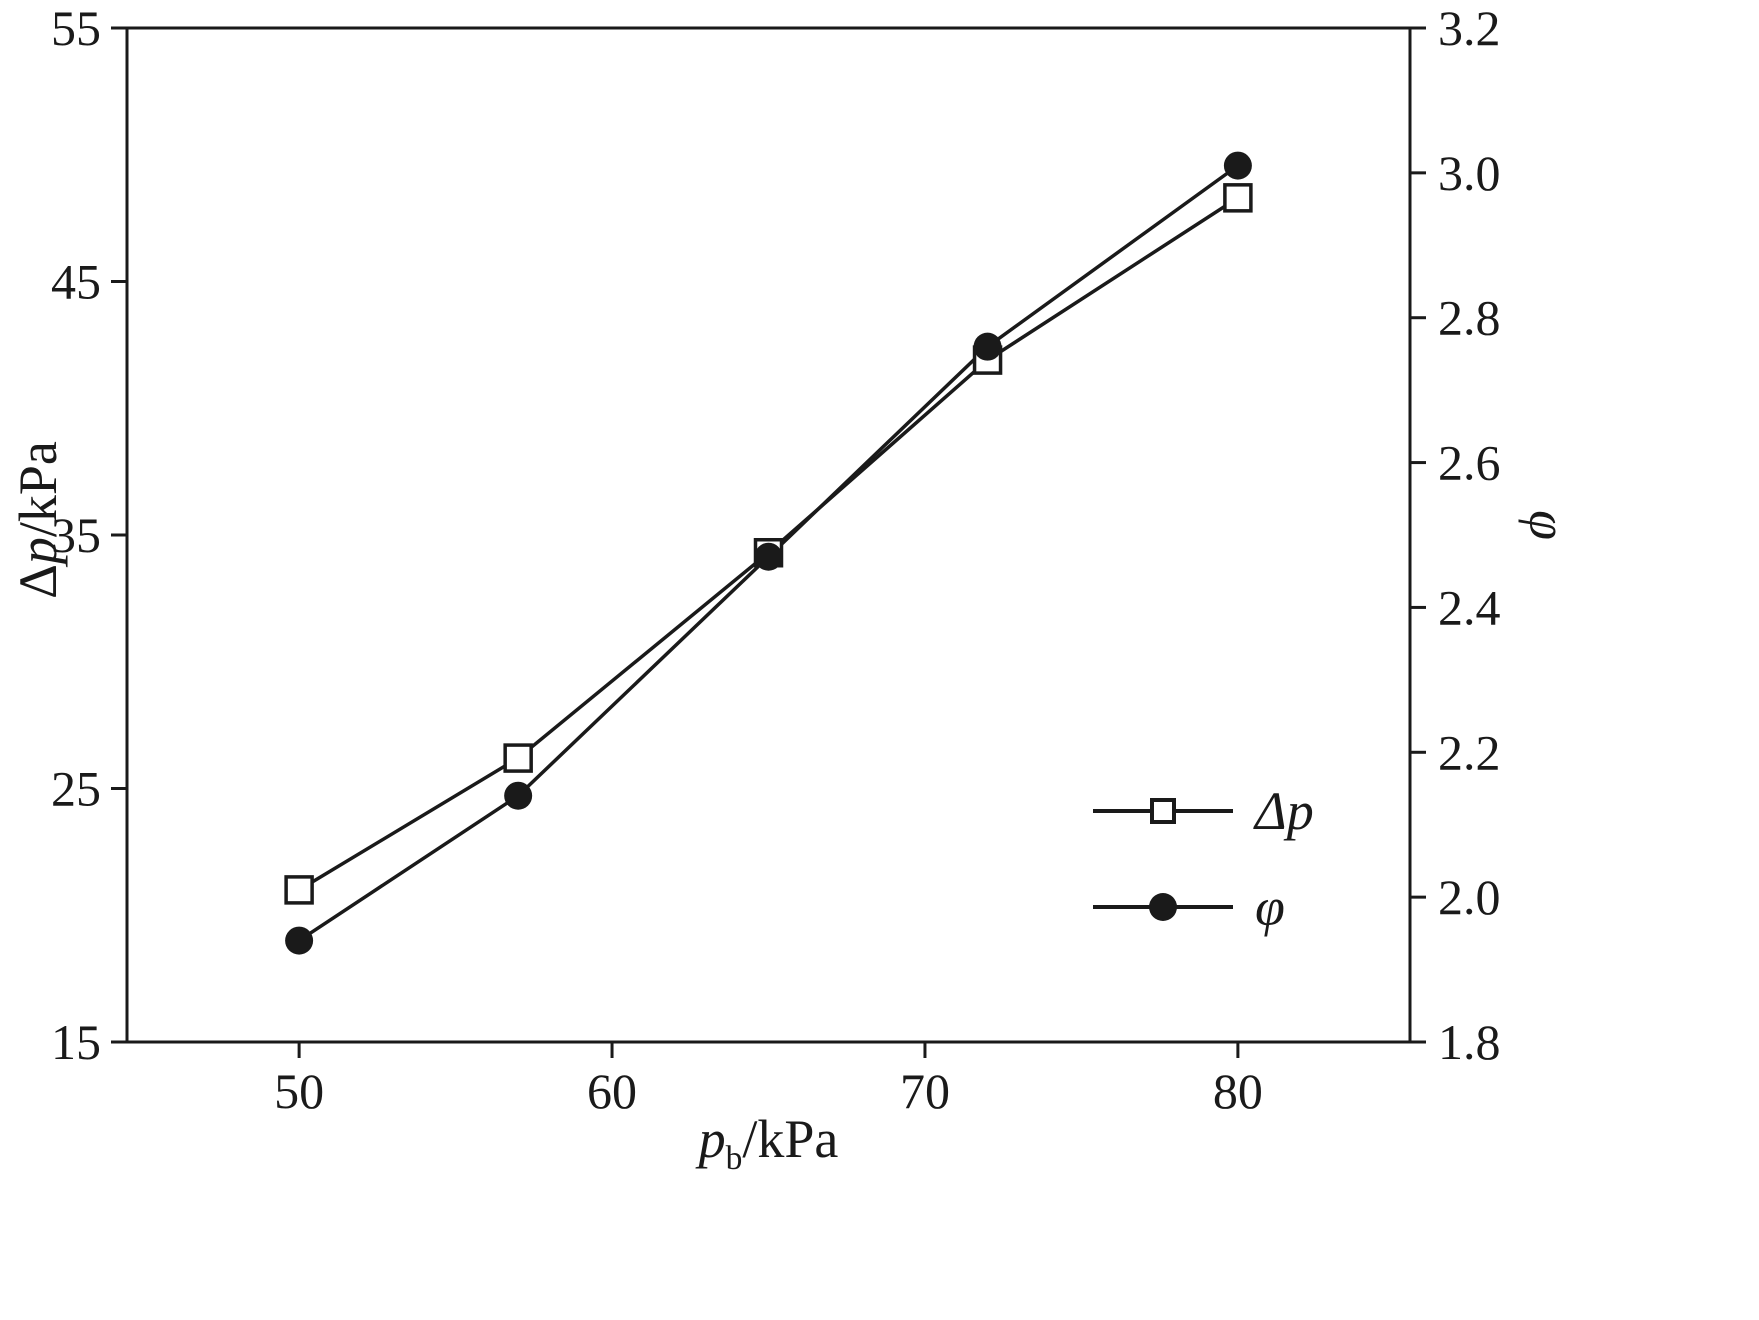 Image resolution: width=1759 pixels, height=1320 pixels. I want to click on legend-line-sample-phi, so click(1163, 907).